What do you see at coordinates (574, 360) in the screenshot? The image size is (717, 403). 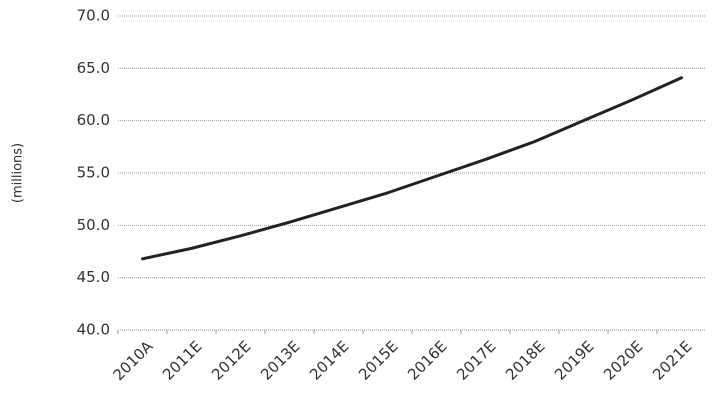 I see `x-tick-label: 2019E` at bounding box center [574, 360].